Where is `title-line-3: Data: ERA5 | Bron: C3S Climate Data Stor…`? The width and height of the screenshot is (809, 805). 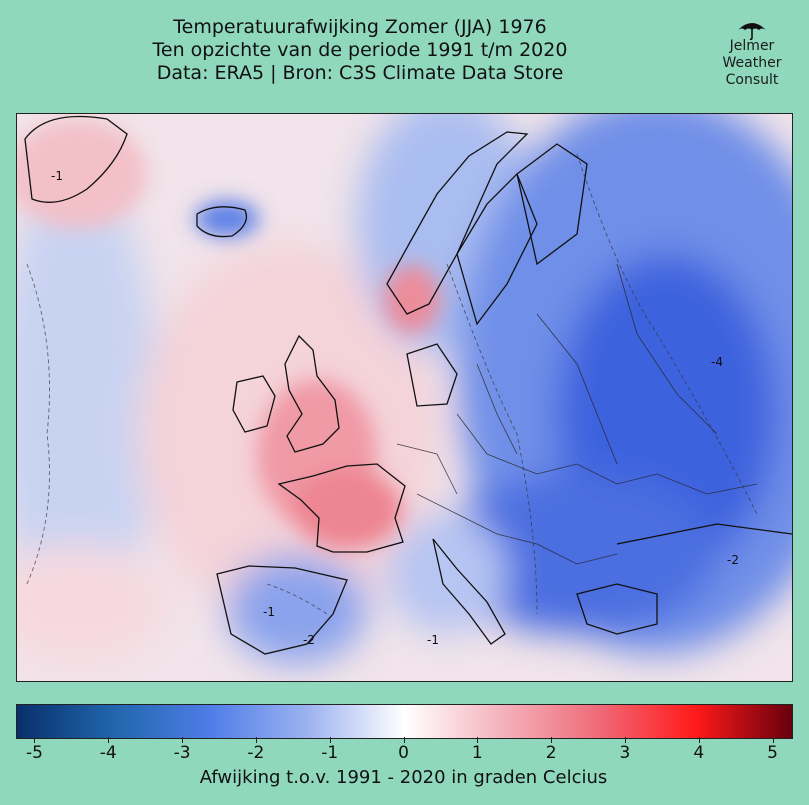 title-line-3: Data: ERA5 | Bron: C3S Climate Data Stor… is located at coordinates (360, 73).